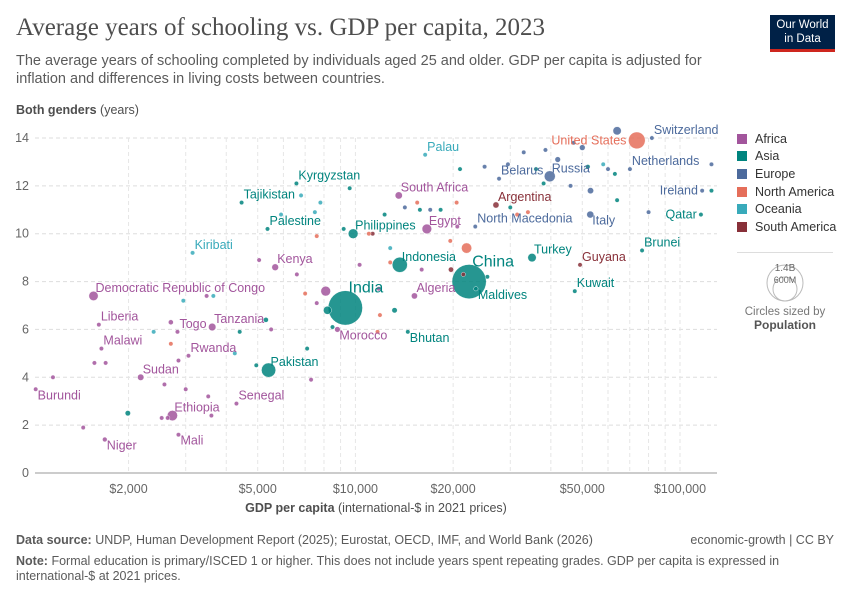 The height and width of the screenshot is (600, 850). I want to click on point-label: Burundi, so click(59, 395).